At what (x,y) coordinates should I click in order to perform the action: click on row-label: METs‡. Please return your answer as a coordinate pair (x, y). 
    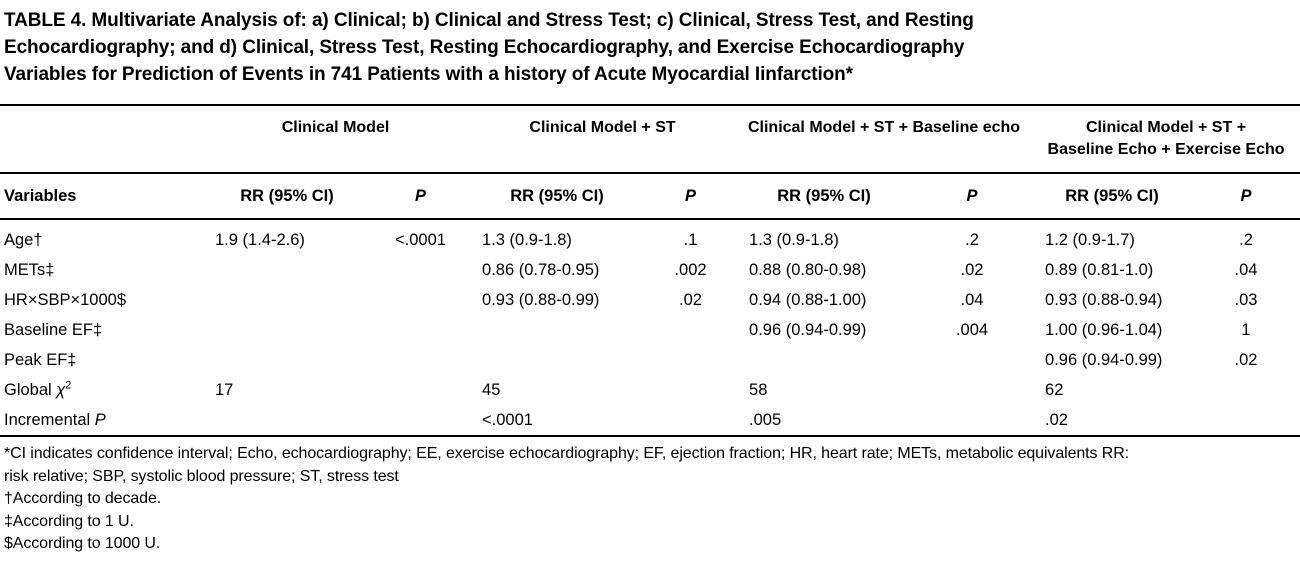
    Looking at the image, I should click on (101, 270).